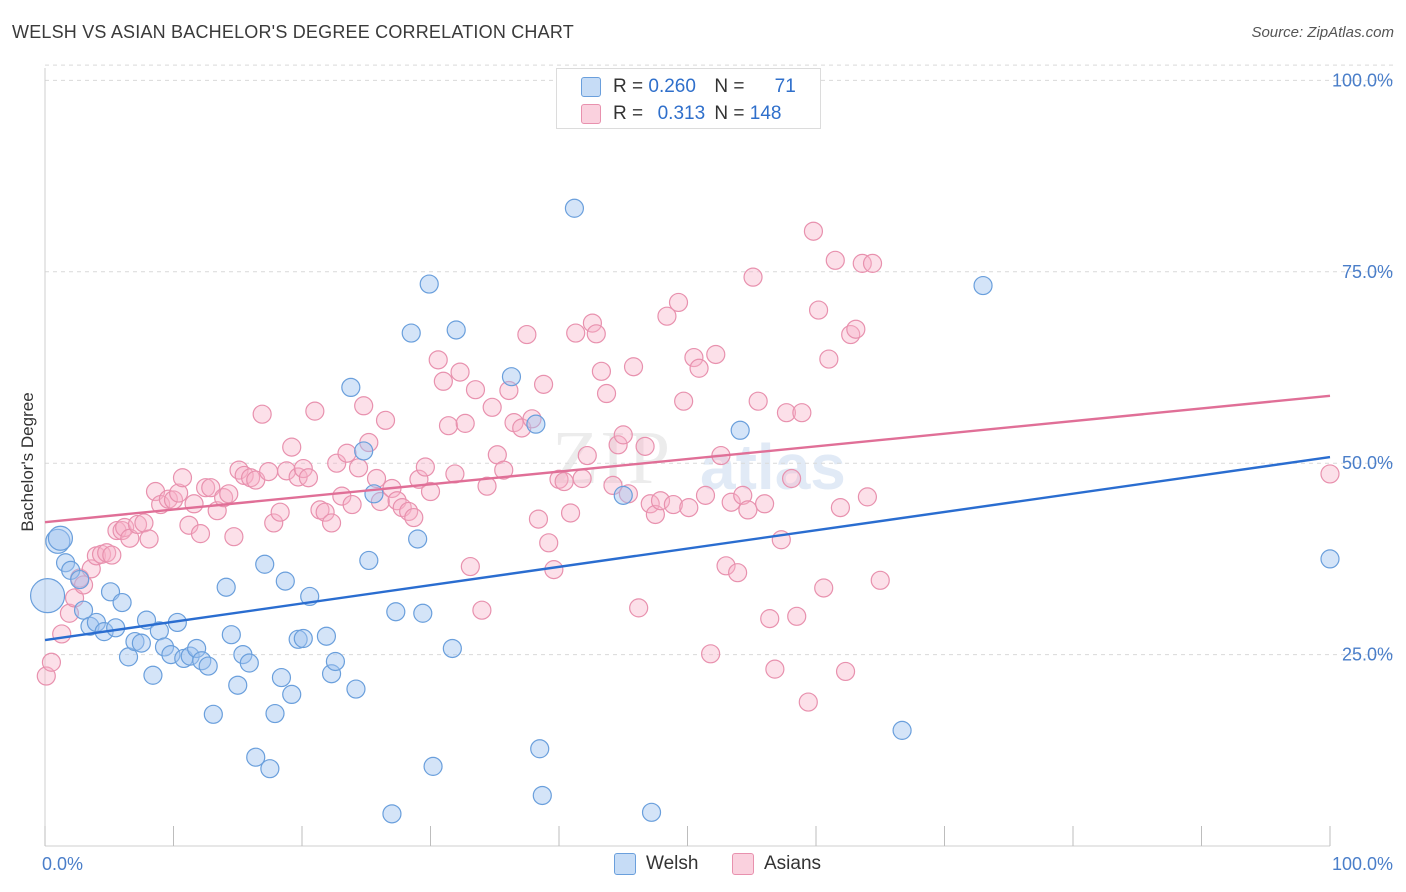 The height and width of the screenshot is (892, 1406). I want to click on y-tick-label: 50.0%, so click(1367, 463).